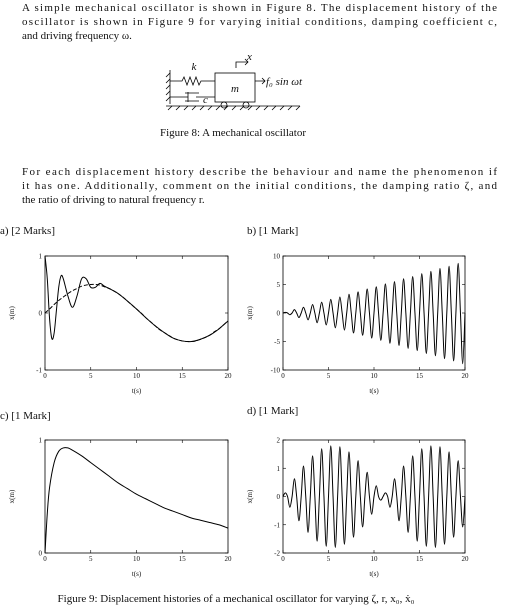 Image resolution: width=511 pixels, height=615 pixels. I want to click on panel-label: b) [1 Mark], so click(272, 231).